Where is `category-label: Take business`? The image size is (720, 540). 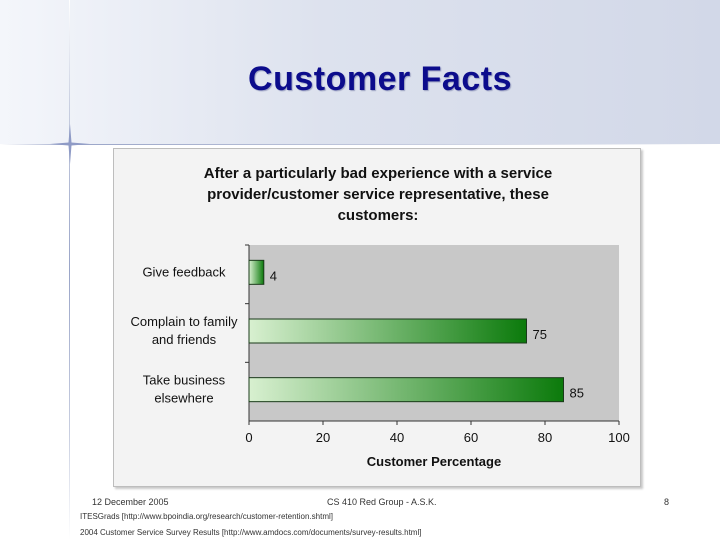
category-label: Take business is located at coordinates (184, 380).